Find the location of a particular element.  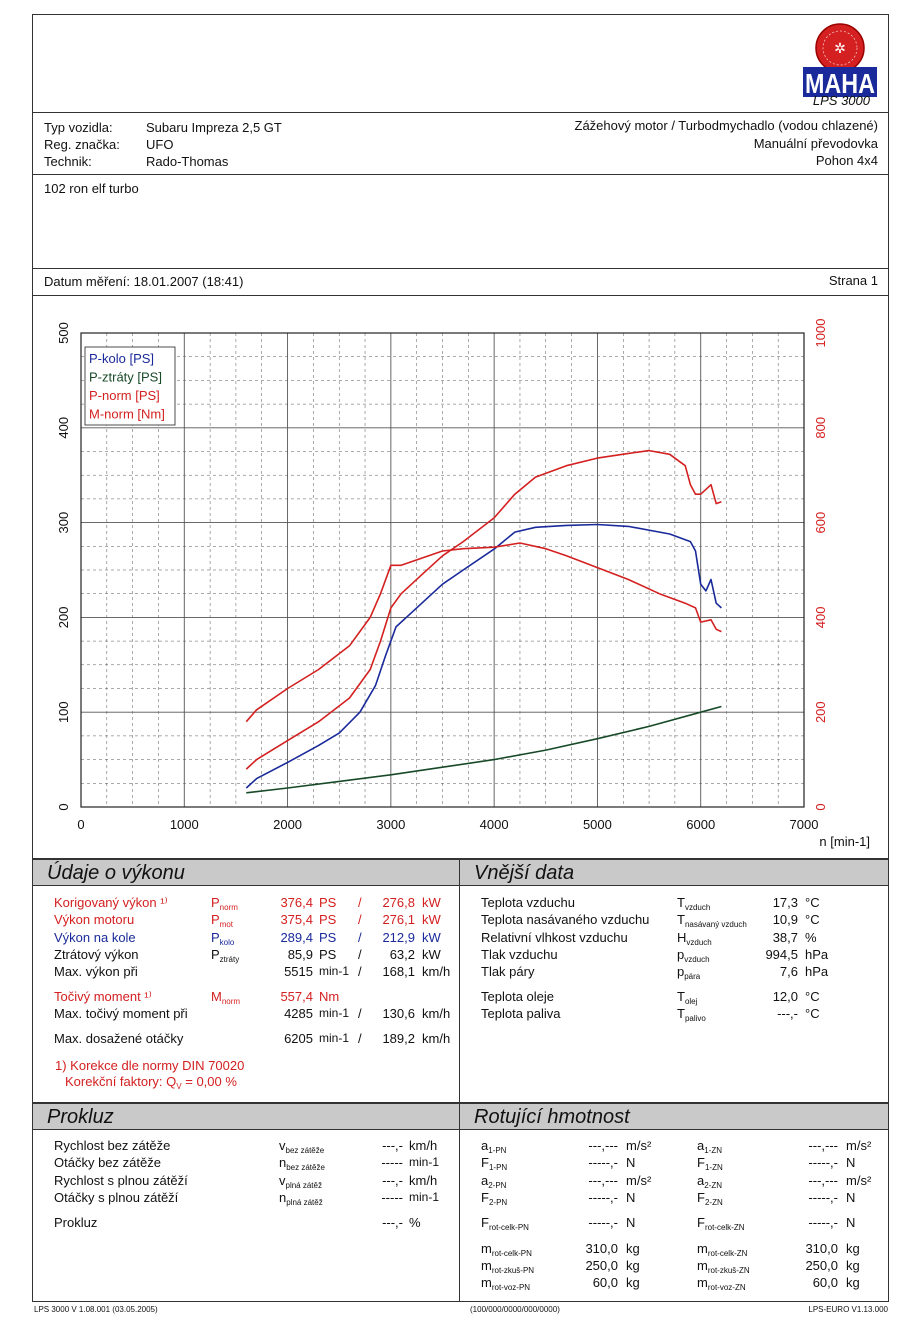

legend-entry: P-norm [PS] is located at coordinates (124, 395).